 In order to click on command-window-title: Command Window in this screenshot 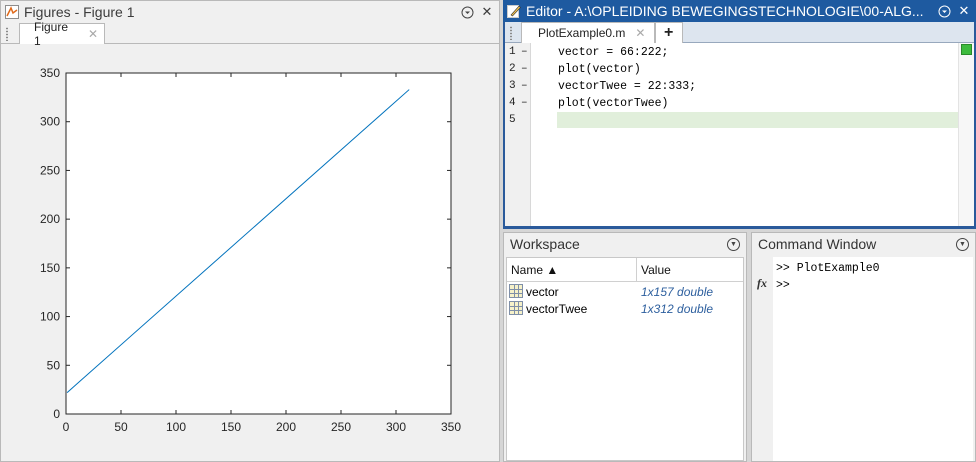, I will do `click(817, 244)`.